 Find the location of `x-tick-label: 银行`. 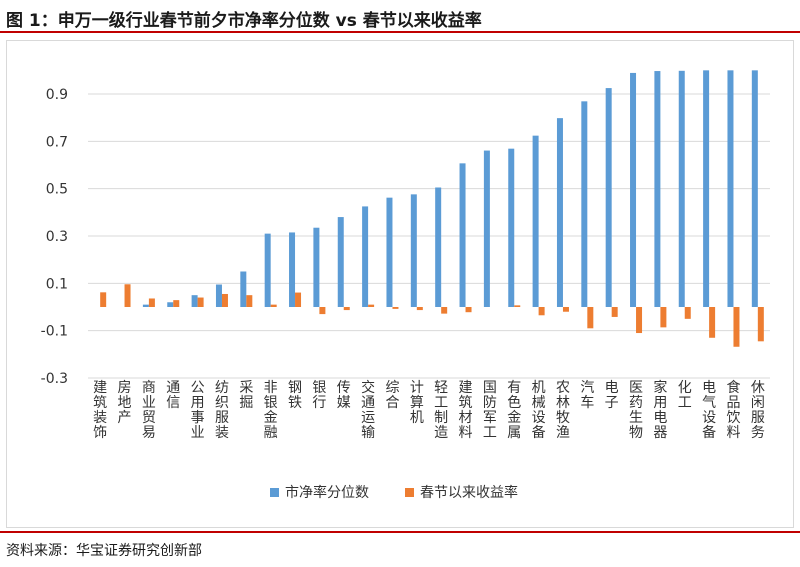

x-tick-label: 银行 is located at coordinates (319, 395).